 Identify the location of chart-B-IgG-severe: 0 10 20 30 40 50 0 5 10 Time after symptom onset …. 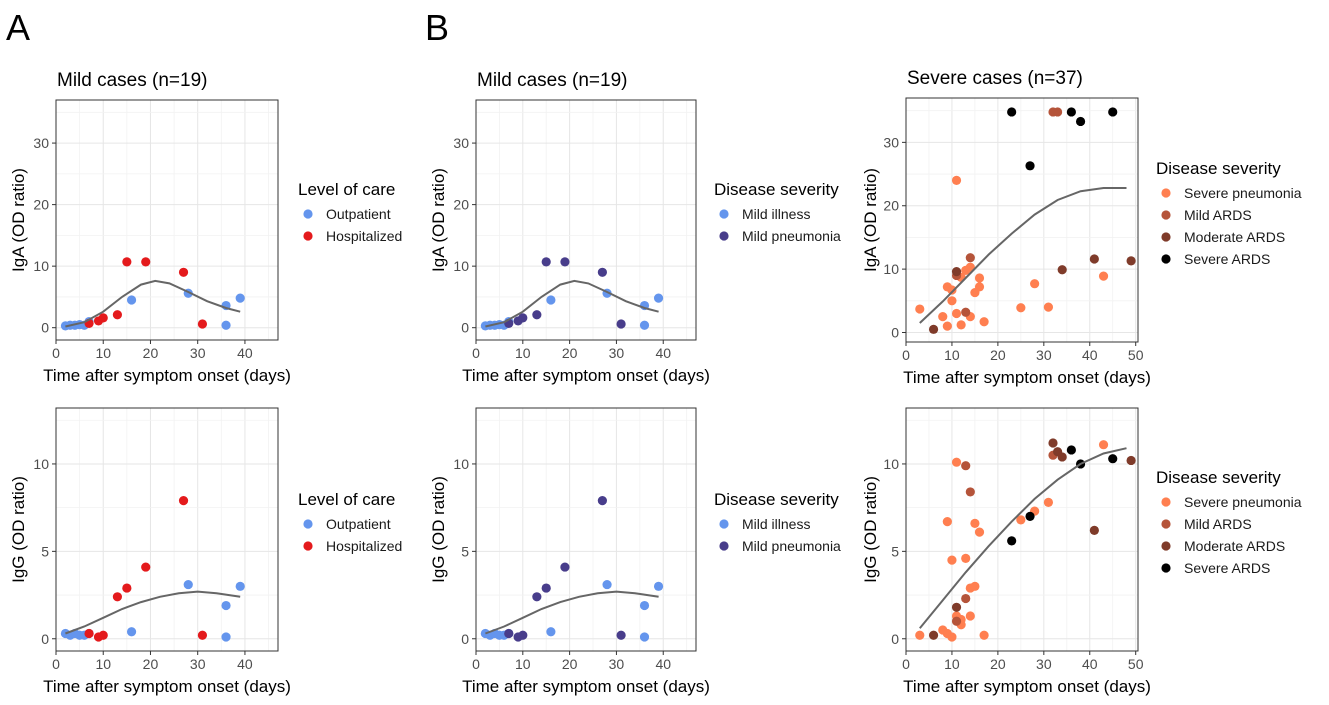
(1081, 551).